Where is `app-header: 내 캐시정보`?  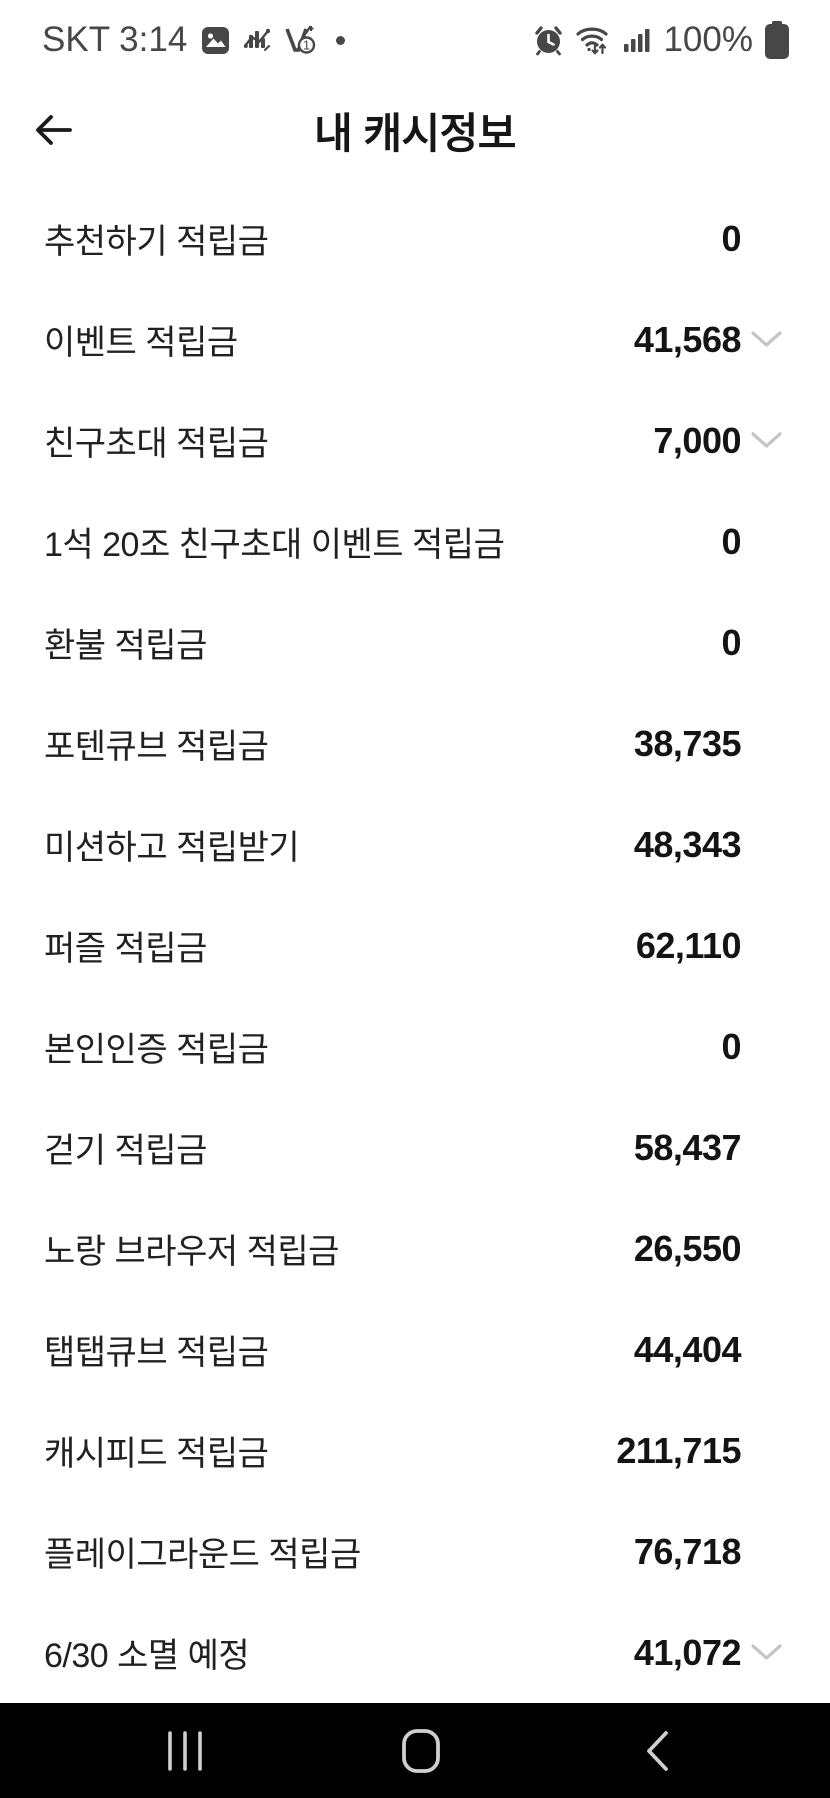
app-header: 내 캐시정보 is located at coordinates (415, 130).